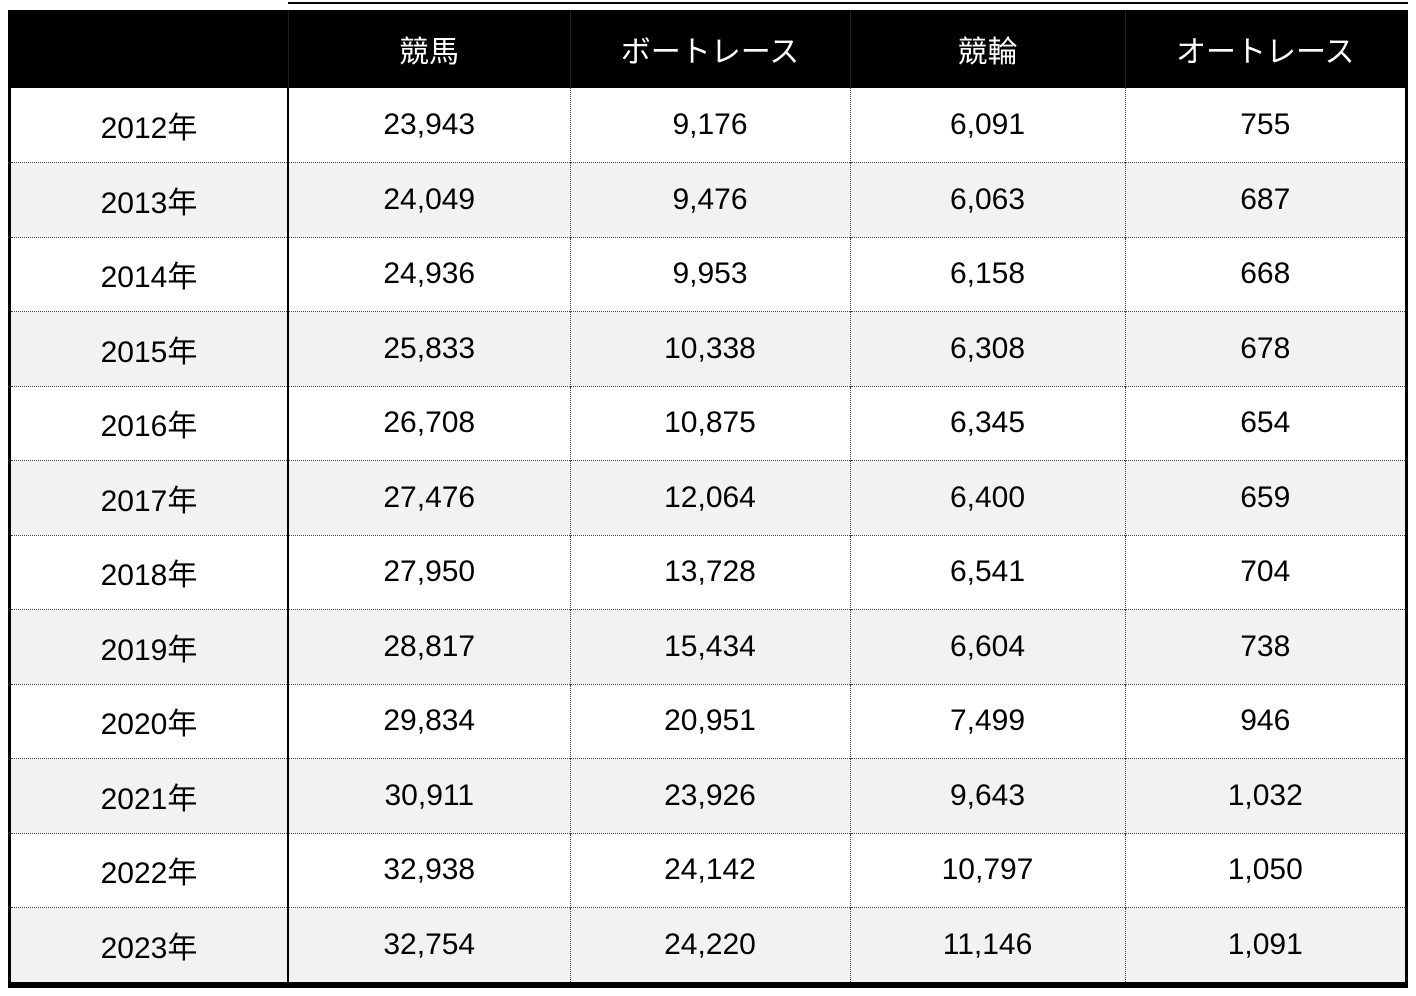  I want to click on value-cell: 23,943, so click(428, 125).